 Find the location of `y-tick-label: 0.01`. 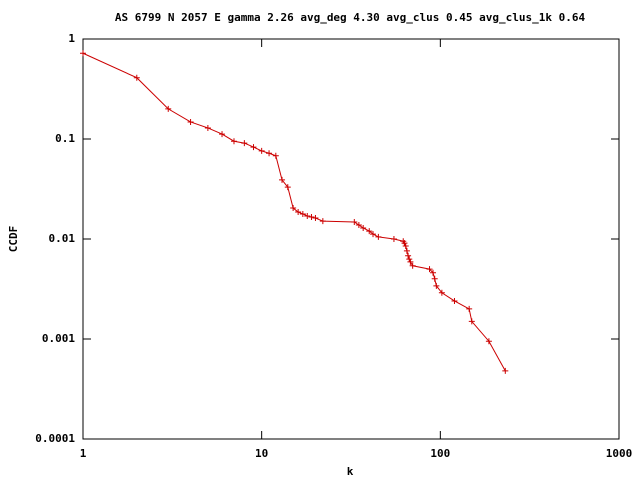

y-tick-label: 0.01 is located at coordinates (62, 238).